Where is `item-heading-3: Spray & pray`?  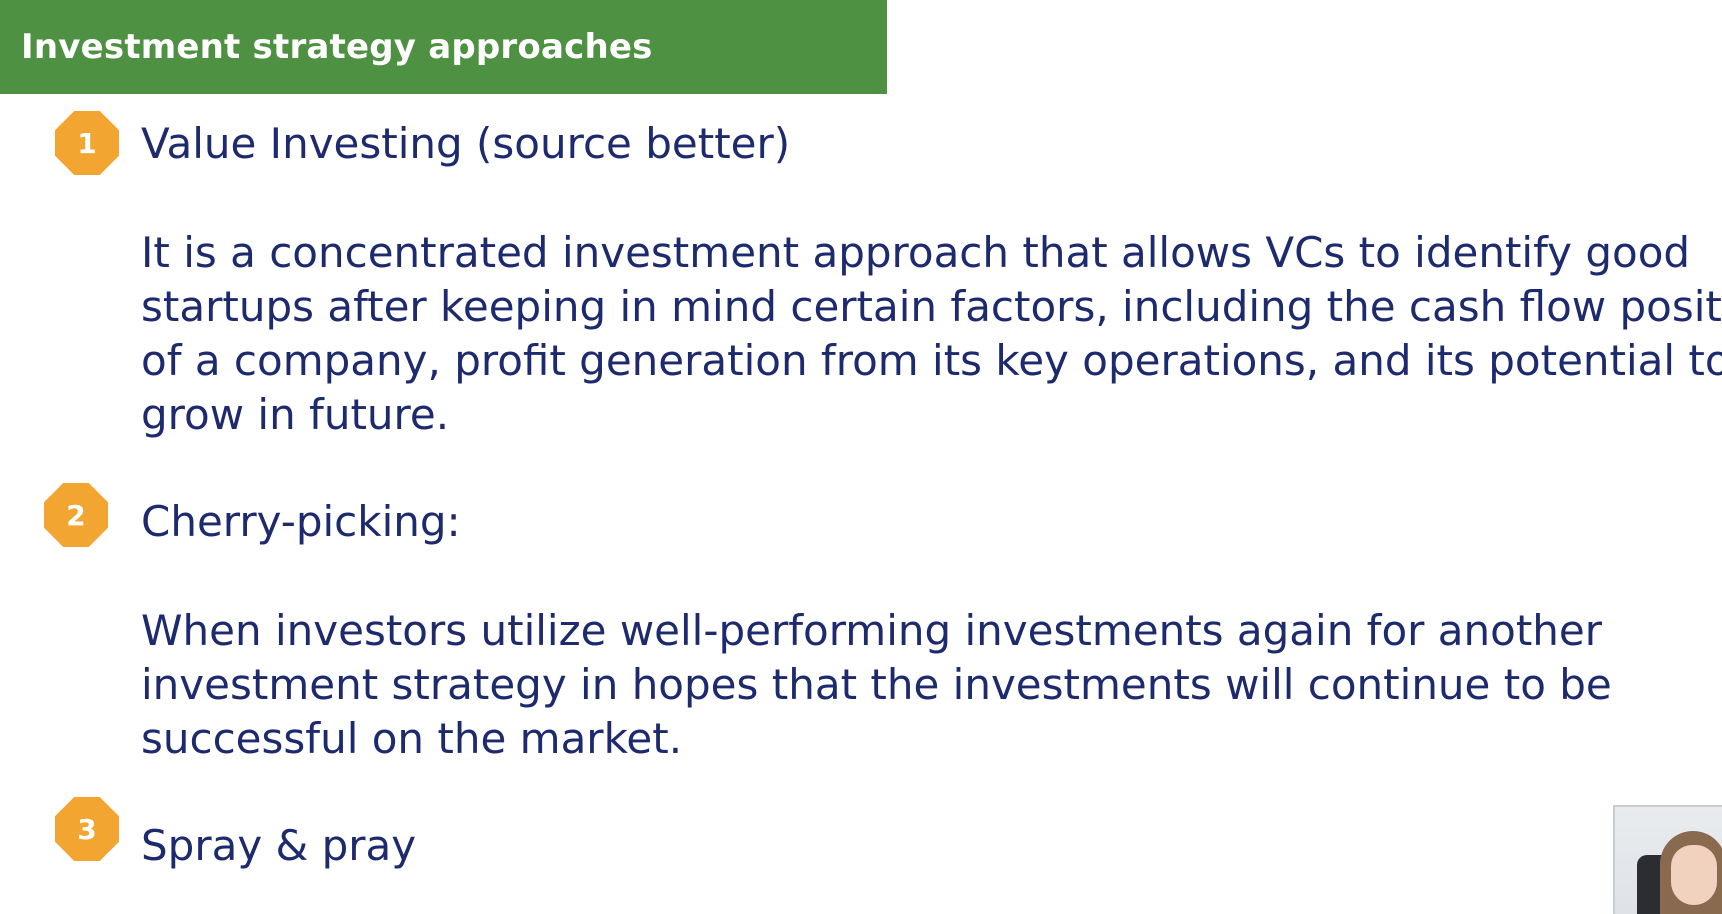
item-heading-3: Spray & pray is located at coordinates (279, 845).